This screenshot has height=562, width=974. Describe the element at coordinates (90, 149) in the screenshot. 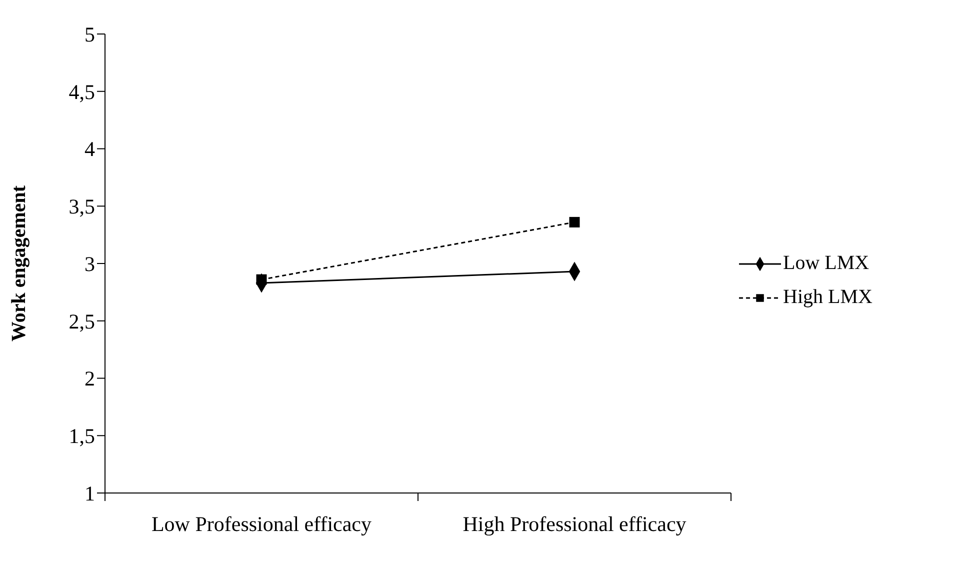

I see `y-tick-label: 4` at that location.